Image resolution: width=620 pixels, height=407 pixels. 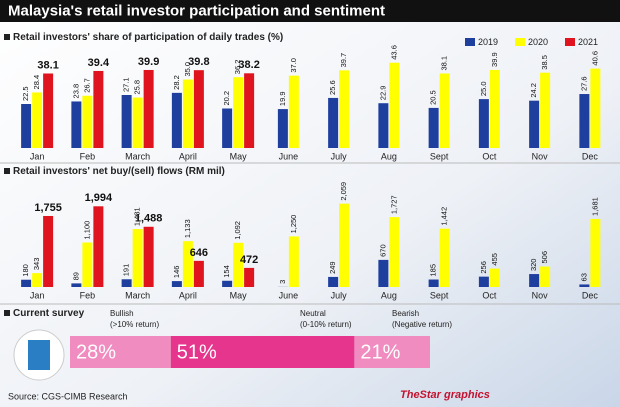 I want to click on survey-name: Neutral, so click(x=313, y=313).